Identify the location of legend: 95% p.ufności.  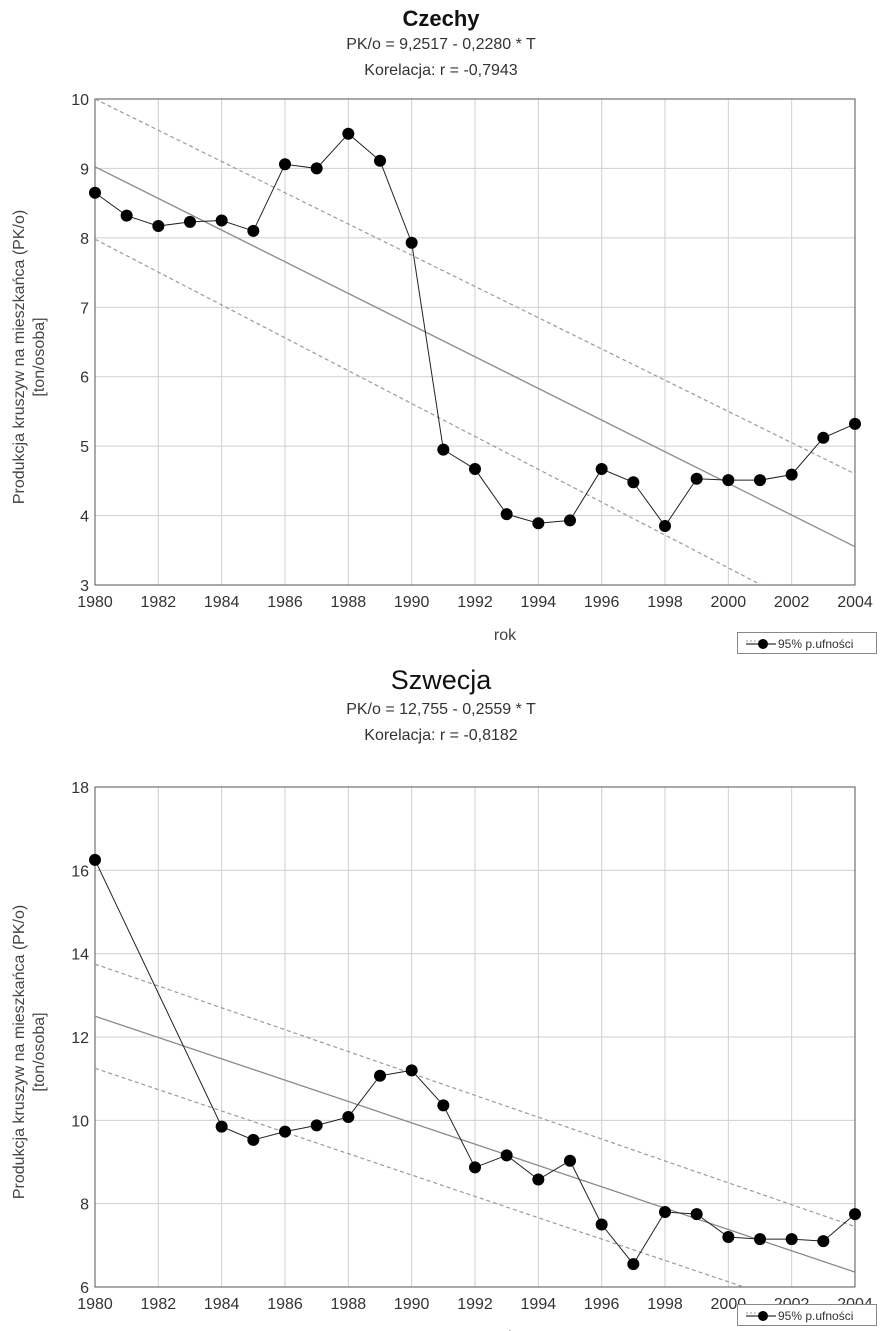
(807, 643).